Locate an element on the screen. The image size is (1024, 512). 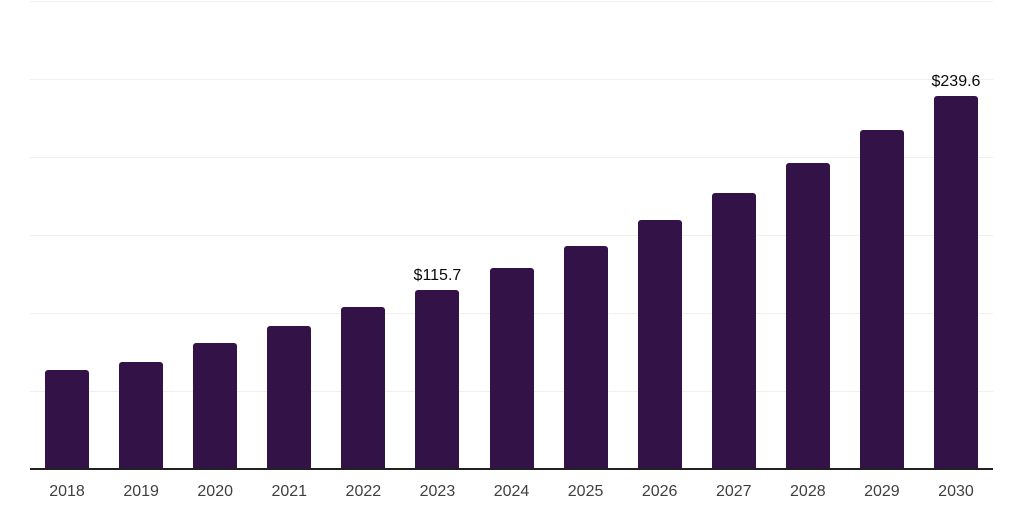
bar-2029 is located at coordinates (881, 300).